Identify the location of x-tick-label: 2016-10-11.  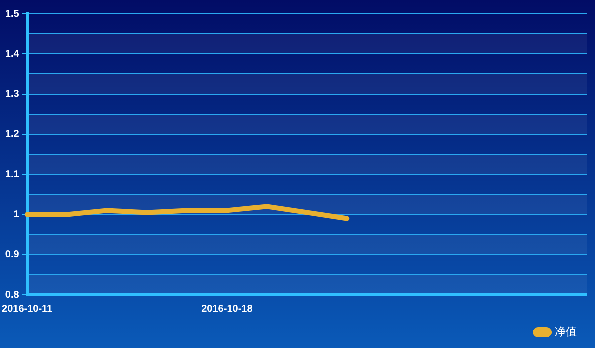
(28, 309).